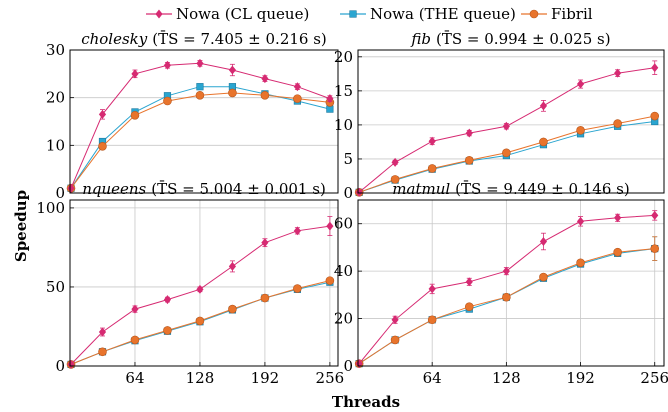  I want to click on legend-entry-nowa-cl-queue: Nowa (CL queue), so click(227, 14).